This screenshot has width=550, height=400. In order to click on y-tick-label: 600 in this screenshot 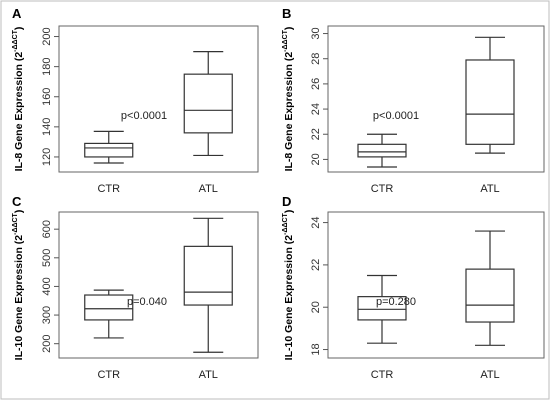, I will do `click(47, 229)`.